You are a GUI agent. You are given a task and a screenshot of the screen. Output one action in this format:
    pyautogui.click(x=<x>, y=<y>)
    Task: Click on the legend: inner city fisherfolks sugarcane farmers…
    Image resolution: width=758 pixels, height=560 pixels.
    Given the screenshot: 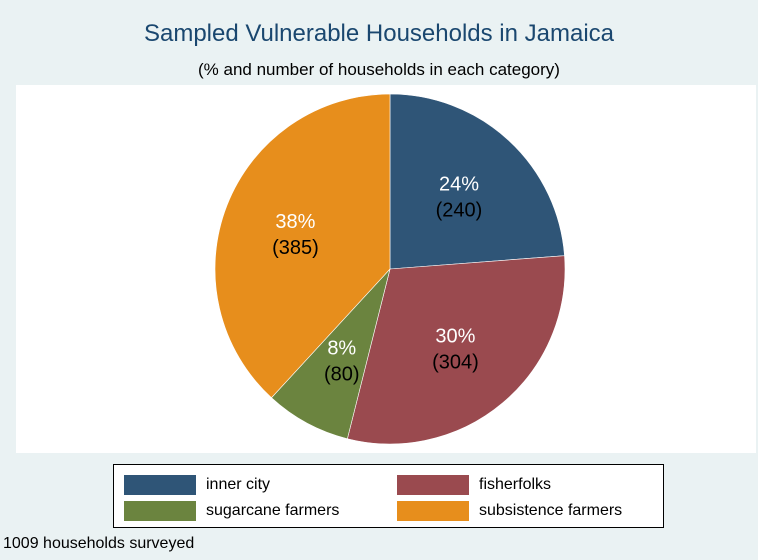 What is the action you would take?
    pyautogui.click(x=388, y=496)
    